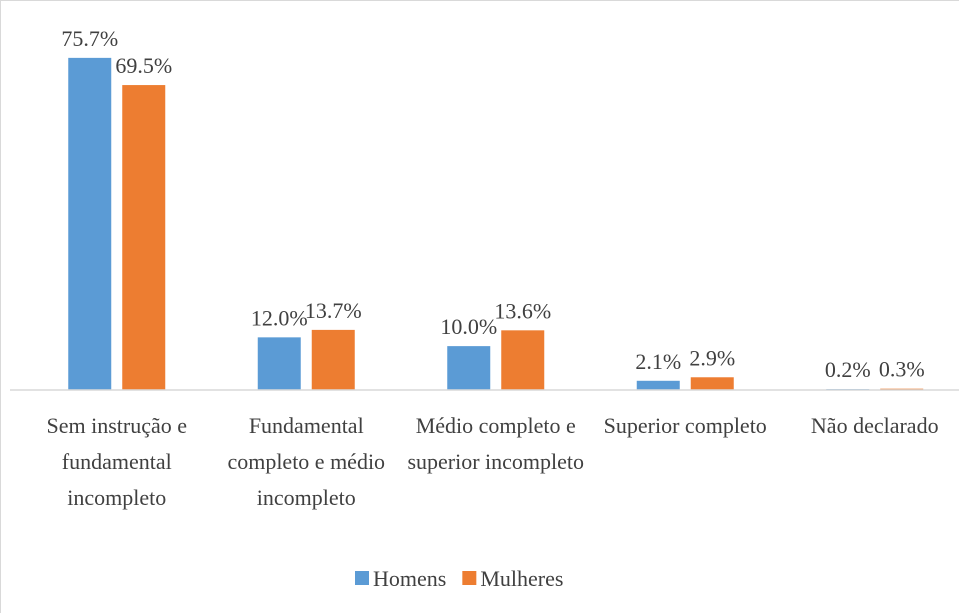 The height and width of the screenshot is (613, 959). What do you see at coordinates (685, 425) in the screenshot?
I see `x-tick-label: Superior completo` at bounding box center [685, 425].